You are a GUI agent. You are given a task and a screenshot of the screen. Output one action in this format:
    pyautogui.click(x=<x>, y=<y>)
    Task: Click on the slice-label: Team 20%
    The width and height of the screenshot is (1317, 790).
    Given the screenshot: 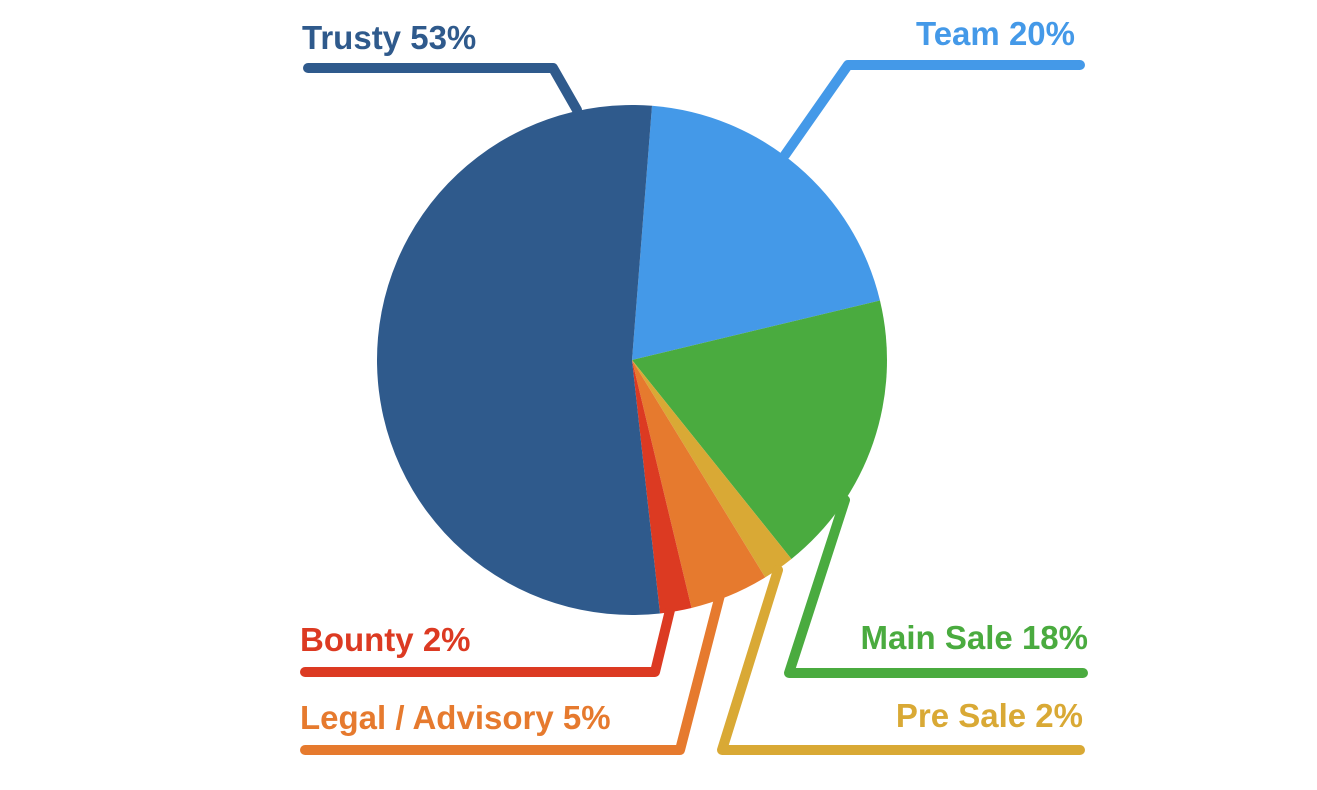 What is the action you would take?
    pyautogui.click(x=995, y=33)
    